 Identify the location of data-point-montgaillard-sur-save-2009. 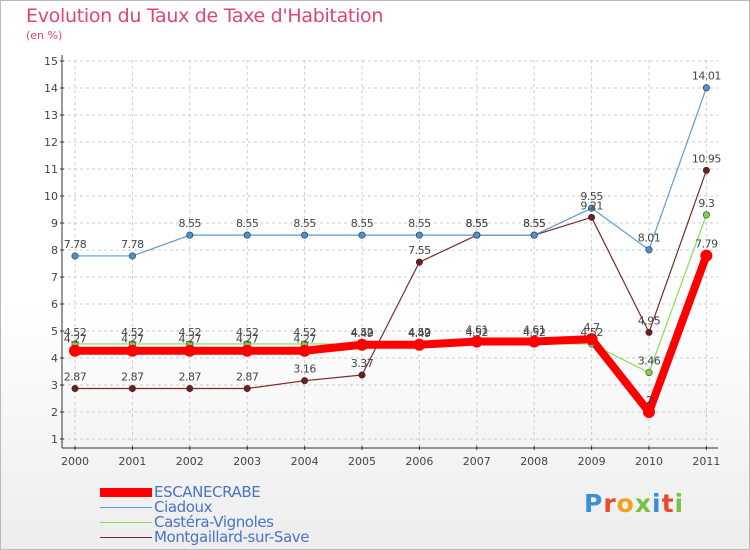
(592, 217).